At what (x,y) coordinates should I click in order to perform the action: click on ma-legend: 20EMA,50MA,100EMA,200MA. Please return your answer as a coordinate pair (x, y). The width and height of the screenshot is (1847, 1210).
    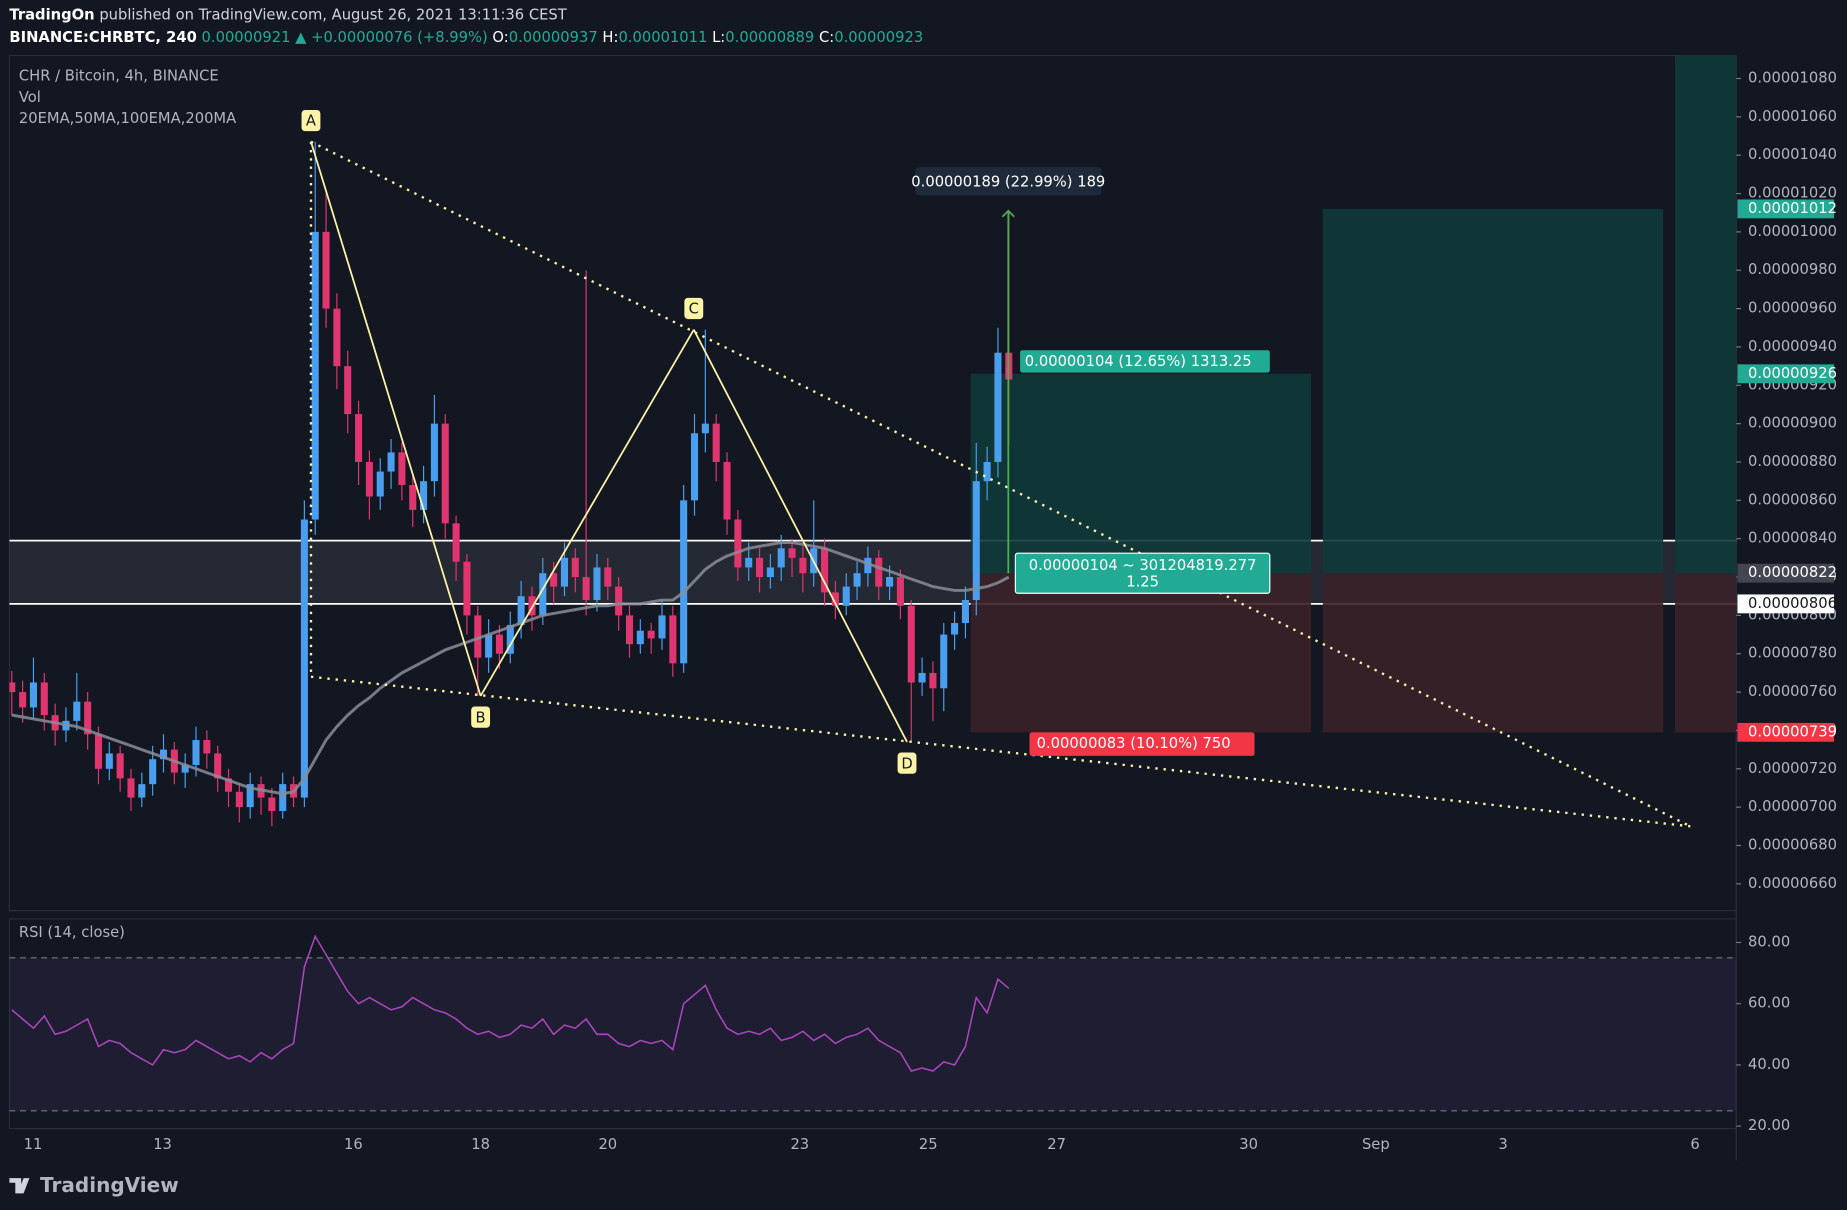
    Looking at the image, I should click on (127, 118).